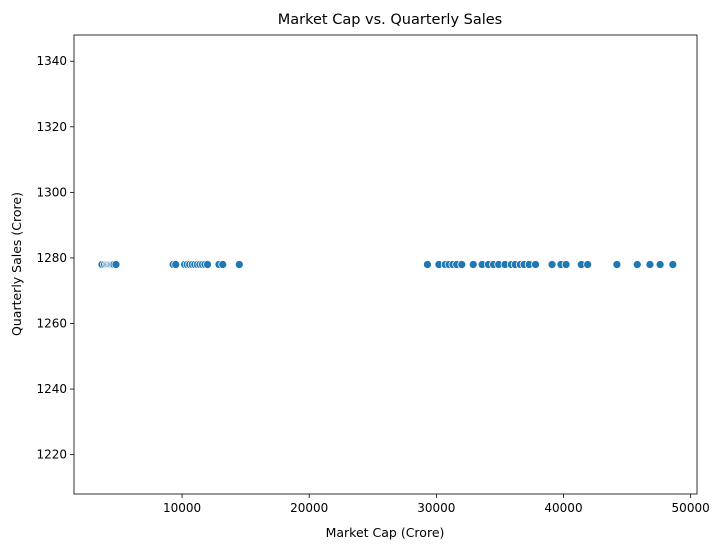 The height and width of the screenshot is (547, 715). I want to click on x-tick-label: 10000, so click(182, 508).